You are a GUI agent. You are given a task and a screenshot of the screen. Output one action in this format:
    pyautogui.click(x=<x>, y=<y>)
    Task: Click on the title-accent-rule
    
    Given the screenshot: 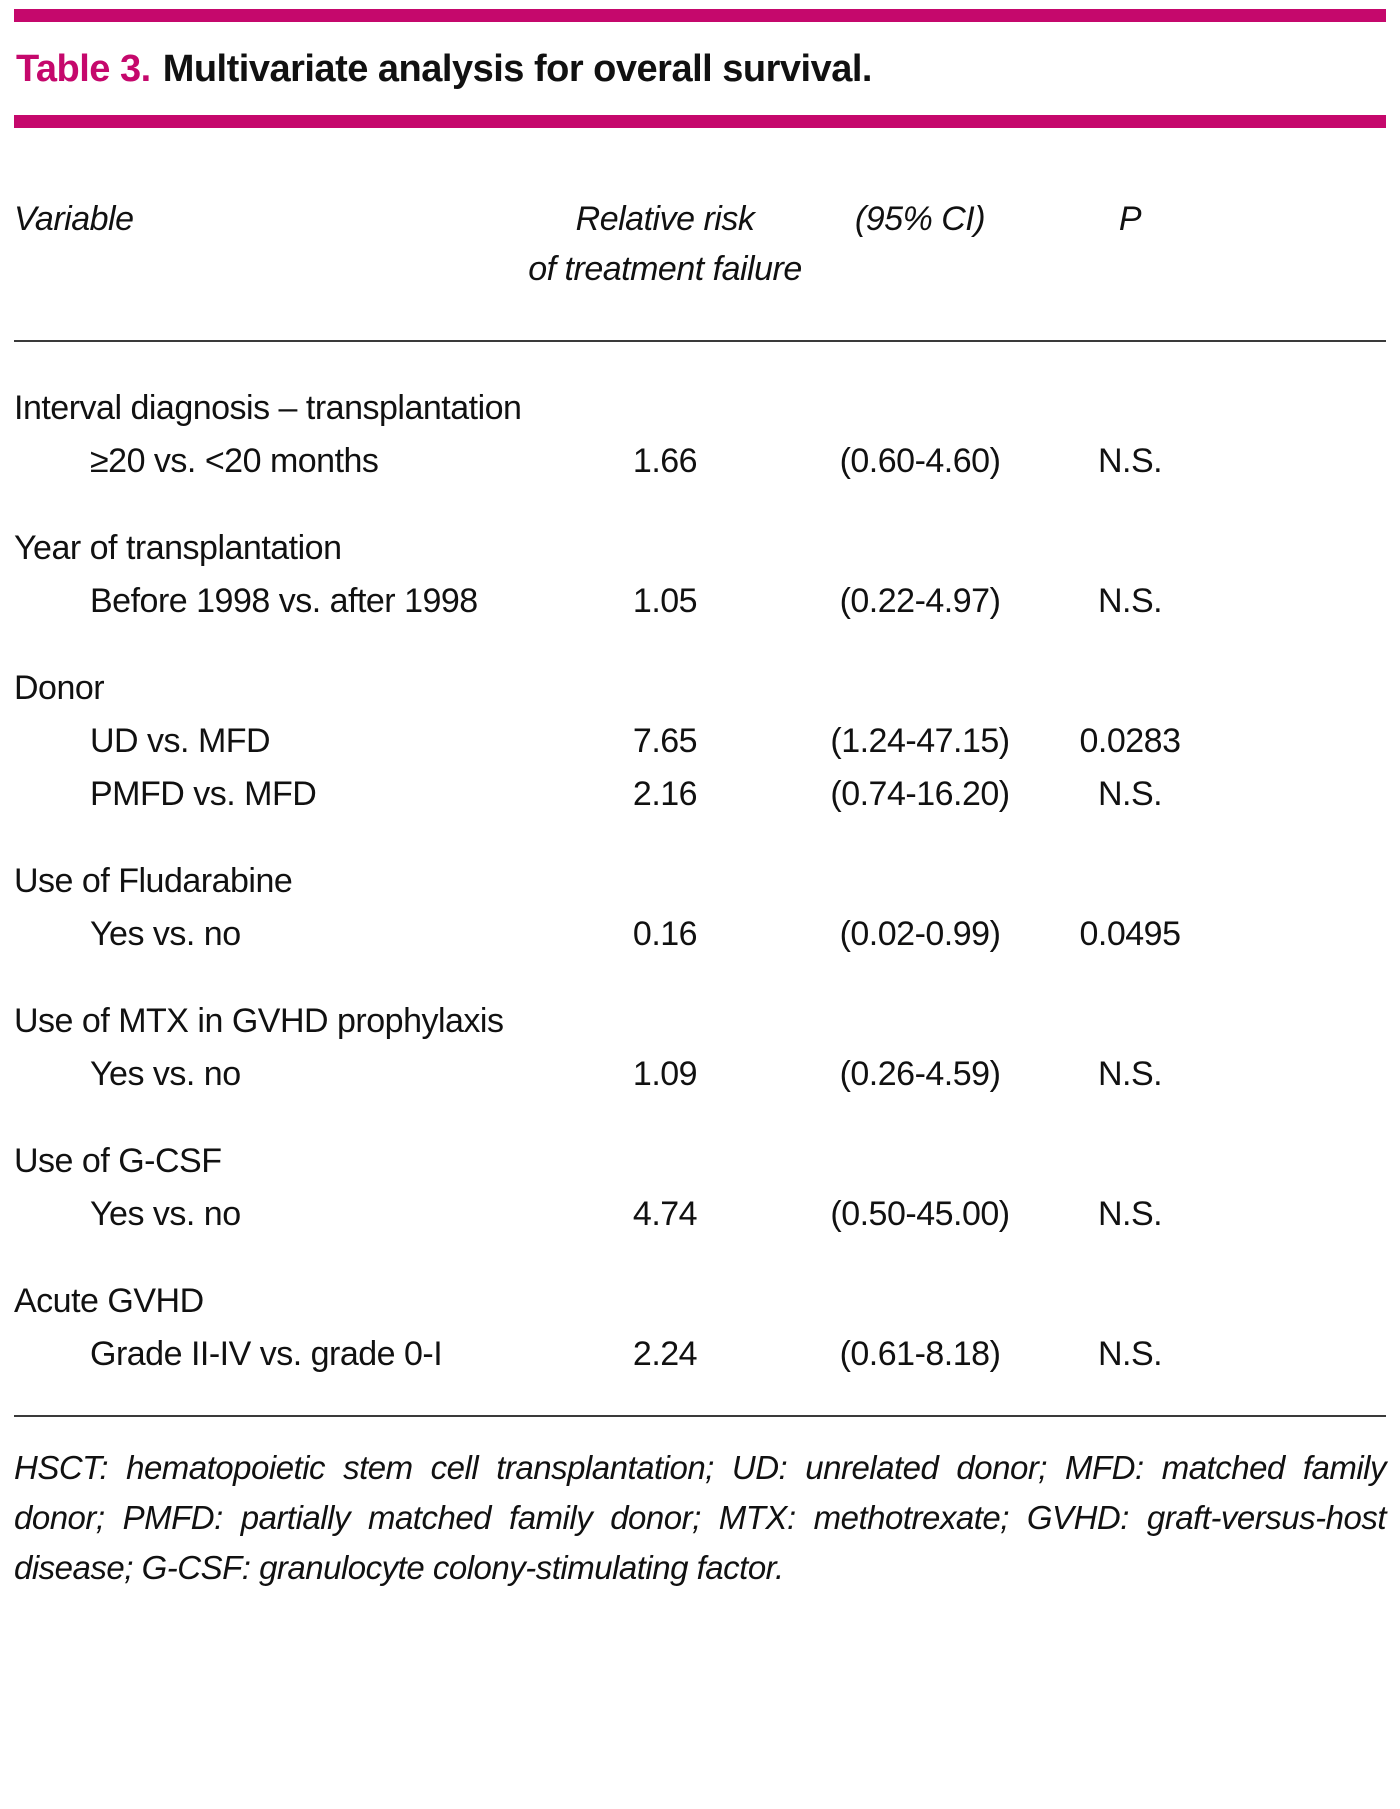 What is the action you would take?
    pyautogui.click(x=700, y=121)
    